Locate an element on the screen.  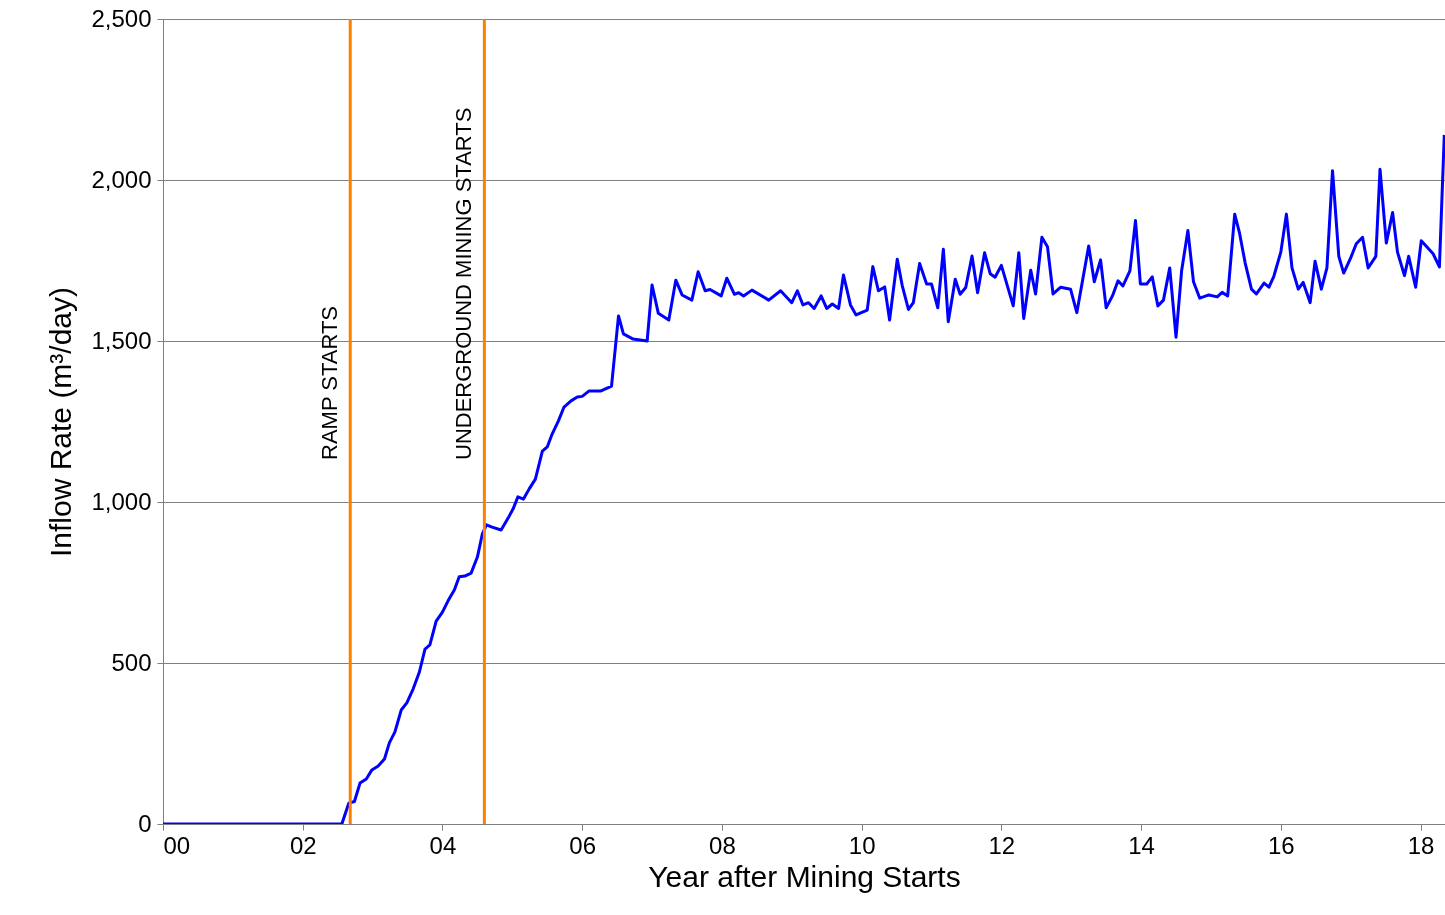
x-tick-label: 12 is located at coordinates (1002, 845).